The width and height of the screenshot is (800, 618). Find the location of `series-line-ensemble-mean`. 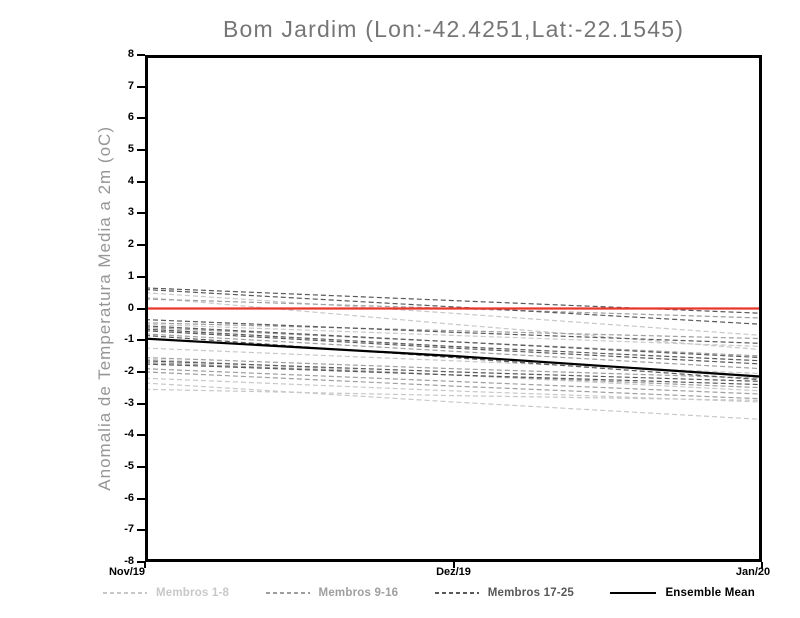

series-line-ensemble-mean is located at coordinates (453, 357).